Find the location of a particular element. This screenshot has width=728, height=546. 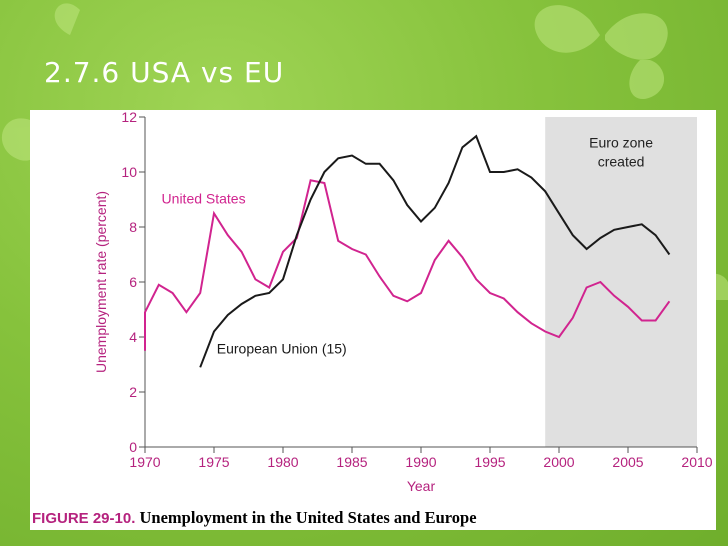

x-tick-label: 2010 is located at coordinates (696, 462).